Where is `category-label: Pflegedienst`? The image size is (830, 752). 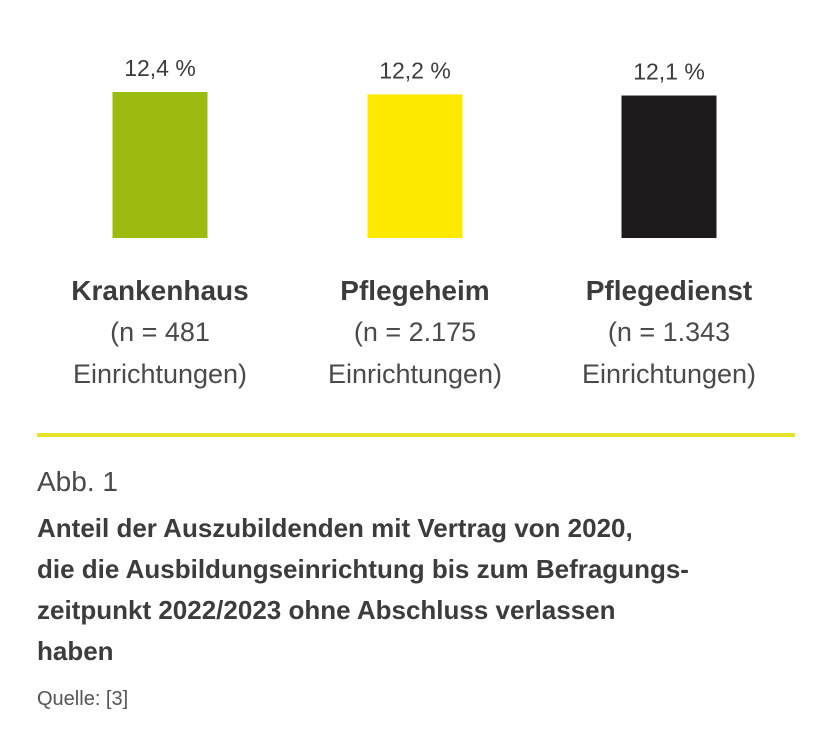
category-label: Pflegedienst is located at coordinates (669, 290).